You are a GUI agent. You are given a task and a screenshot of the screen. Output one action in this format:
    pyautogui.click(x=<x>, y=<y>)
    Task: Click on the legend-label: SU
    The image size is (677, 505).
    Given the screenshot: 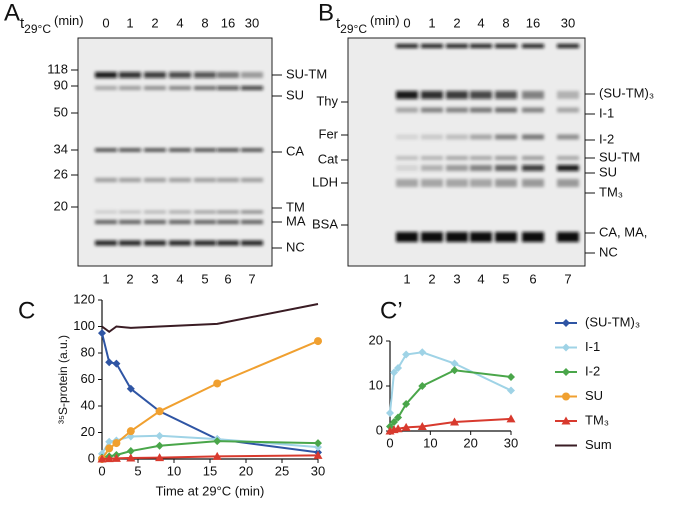 What is the action you would take?
    pyautogui.click(x=594, y=395)
    